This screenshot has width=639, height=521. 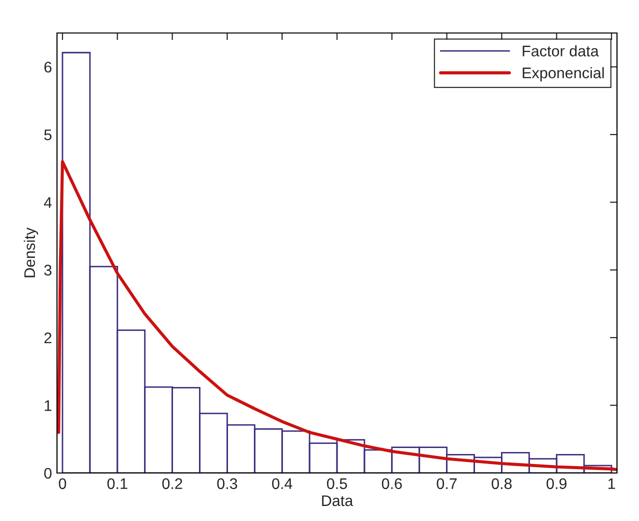 What do you see at coordinates (48, 473) in the screenshot?
I see `y-tick-label: 0` at bounding box center [48, 473].